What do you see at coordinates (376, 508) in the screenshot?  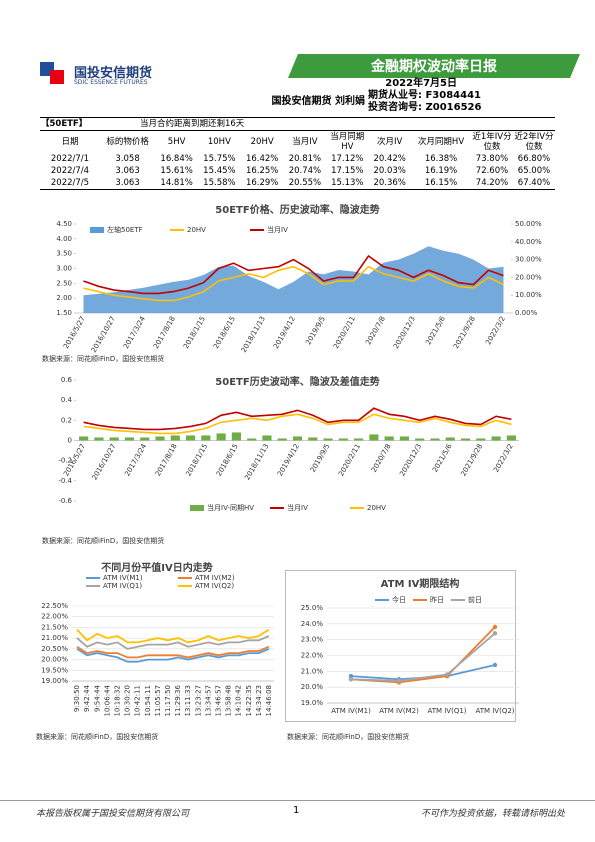 I see `legend-label: 20HV` at bounding box center [376, 508].